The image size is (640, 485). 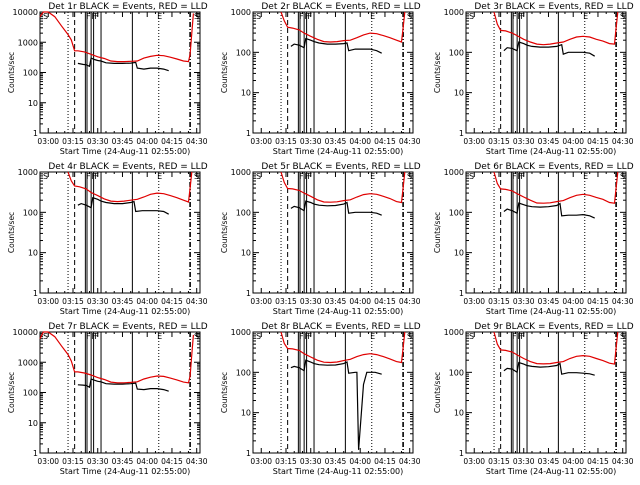 I want to click on chart-title: Det 4r BLACK = Events, RED = LLD, so click(x=127, y=167).